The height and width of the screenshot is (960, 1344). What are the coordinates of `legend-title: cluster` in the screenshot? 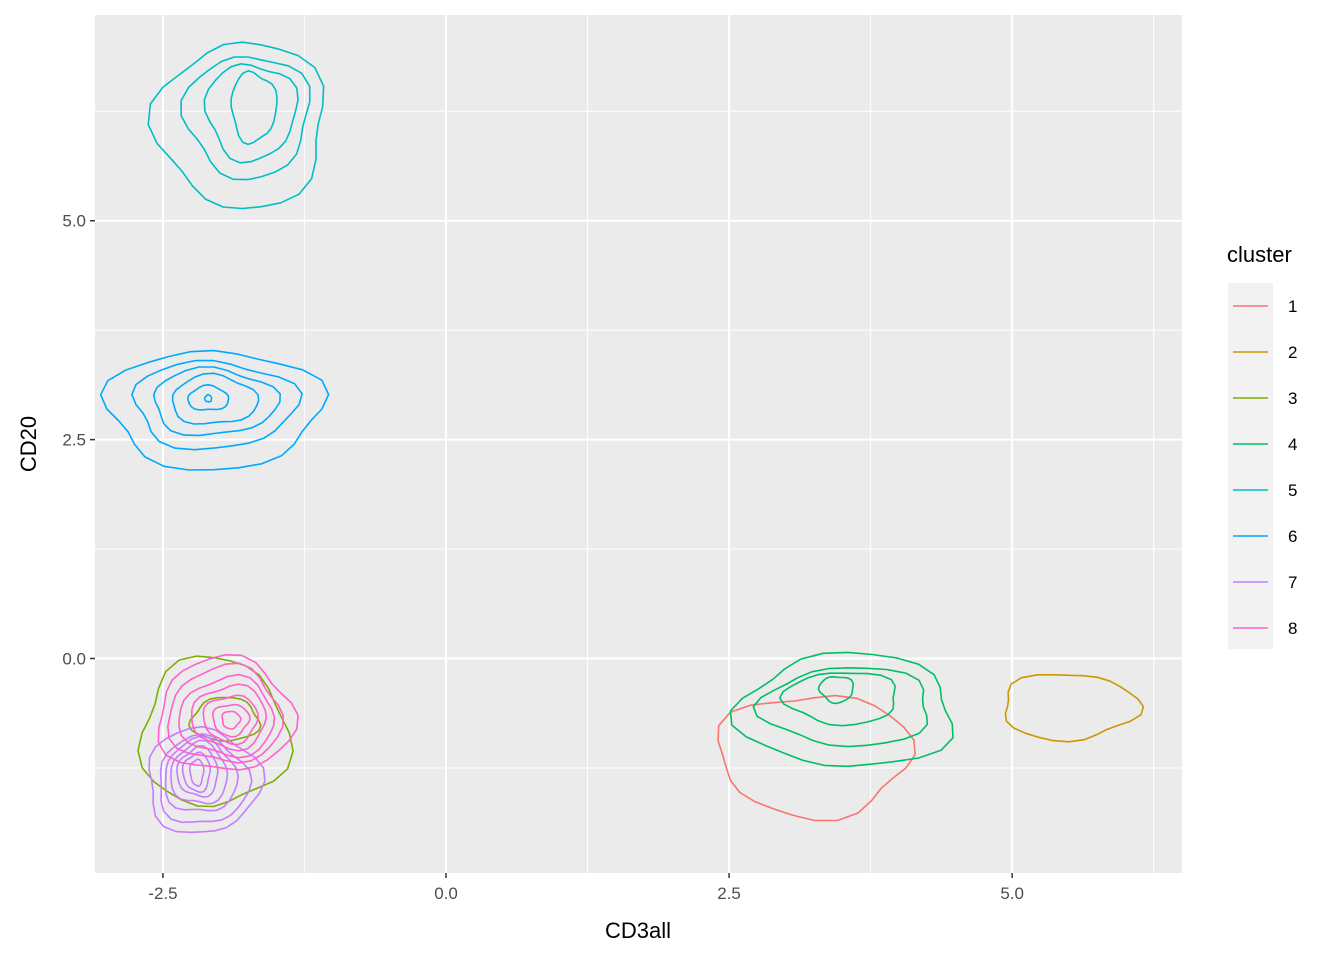 It's located at (1259, 254).